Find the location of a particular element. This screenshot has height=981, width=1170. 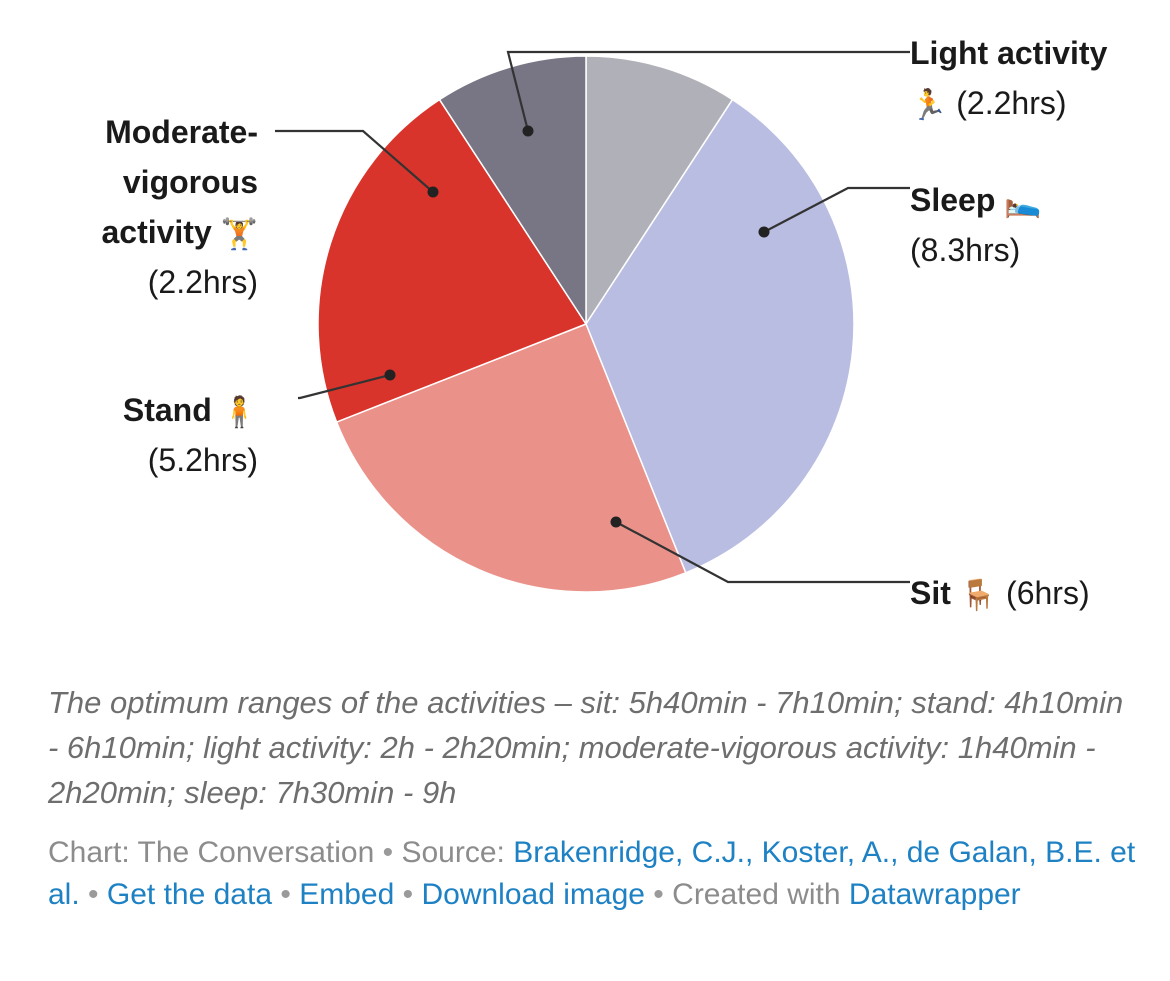

datawrapper-link: Datawrapper is located at coordinates (934, 894).